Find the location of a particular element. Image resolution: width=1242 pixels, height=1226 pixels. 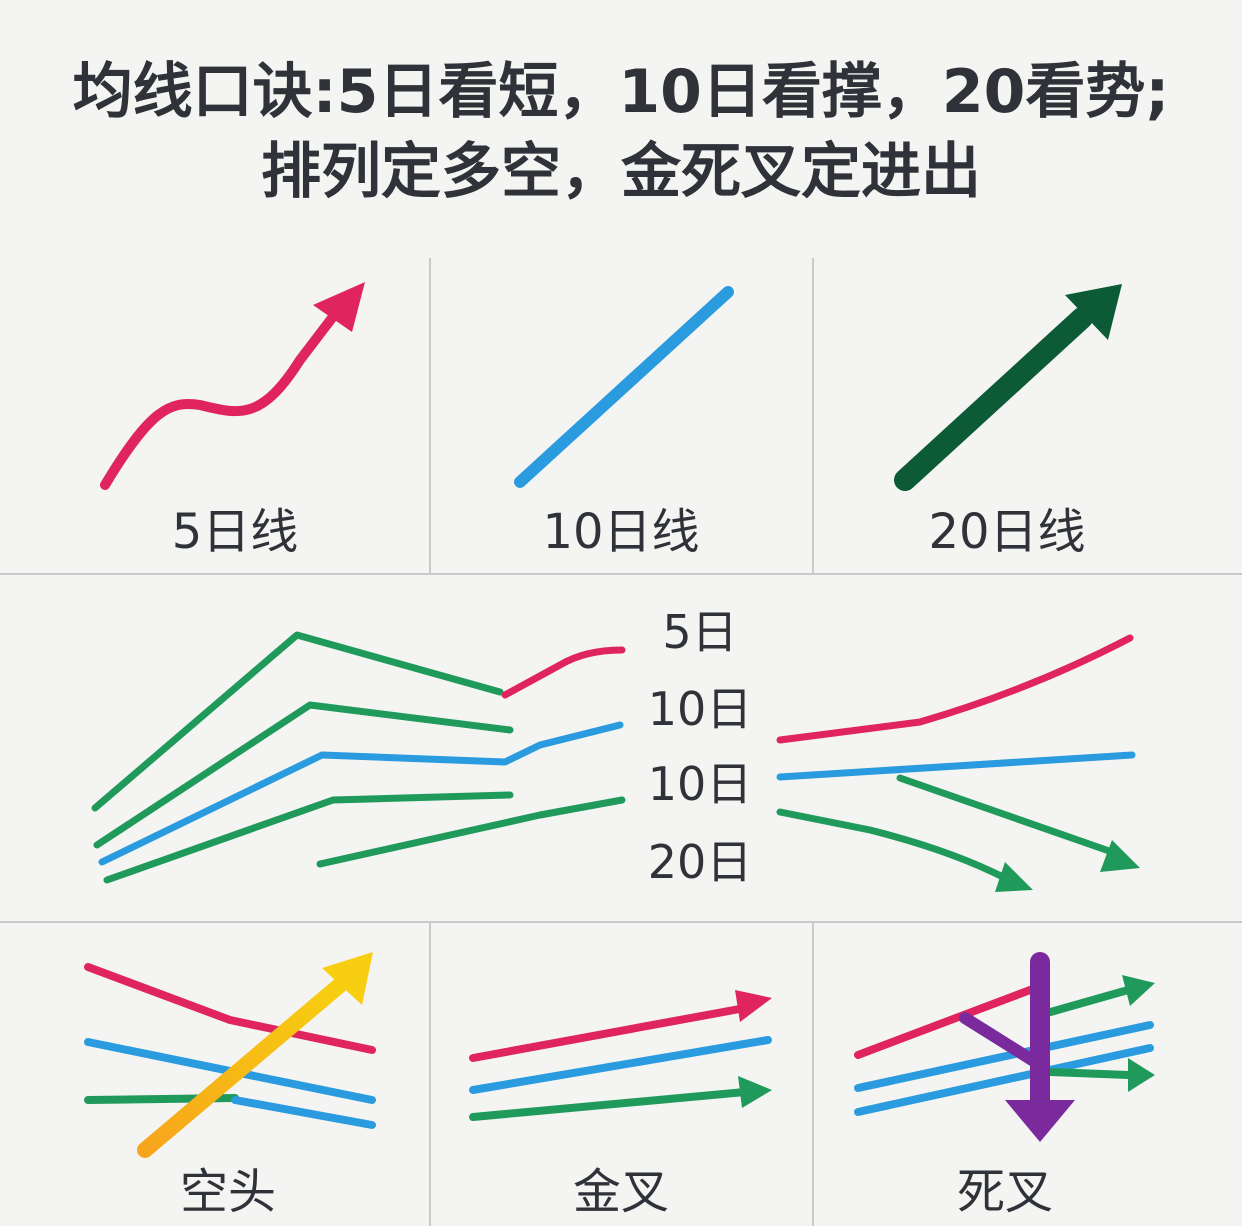

panel-label: 死叉 is located at coordinates (1005, 1192).